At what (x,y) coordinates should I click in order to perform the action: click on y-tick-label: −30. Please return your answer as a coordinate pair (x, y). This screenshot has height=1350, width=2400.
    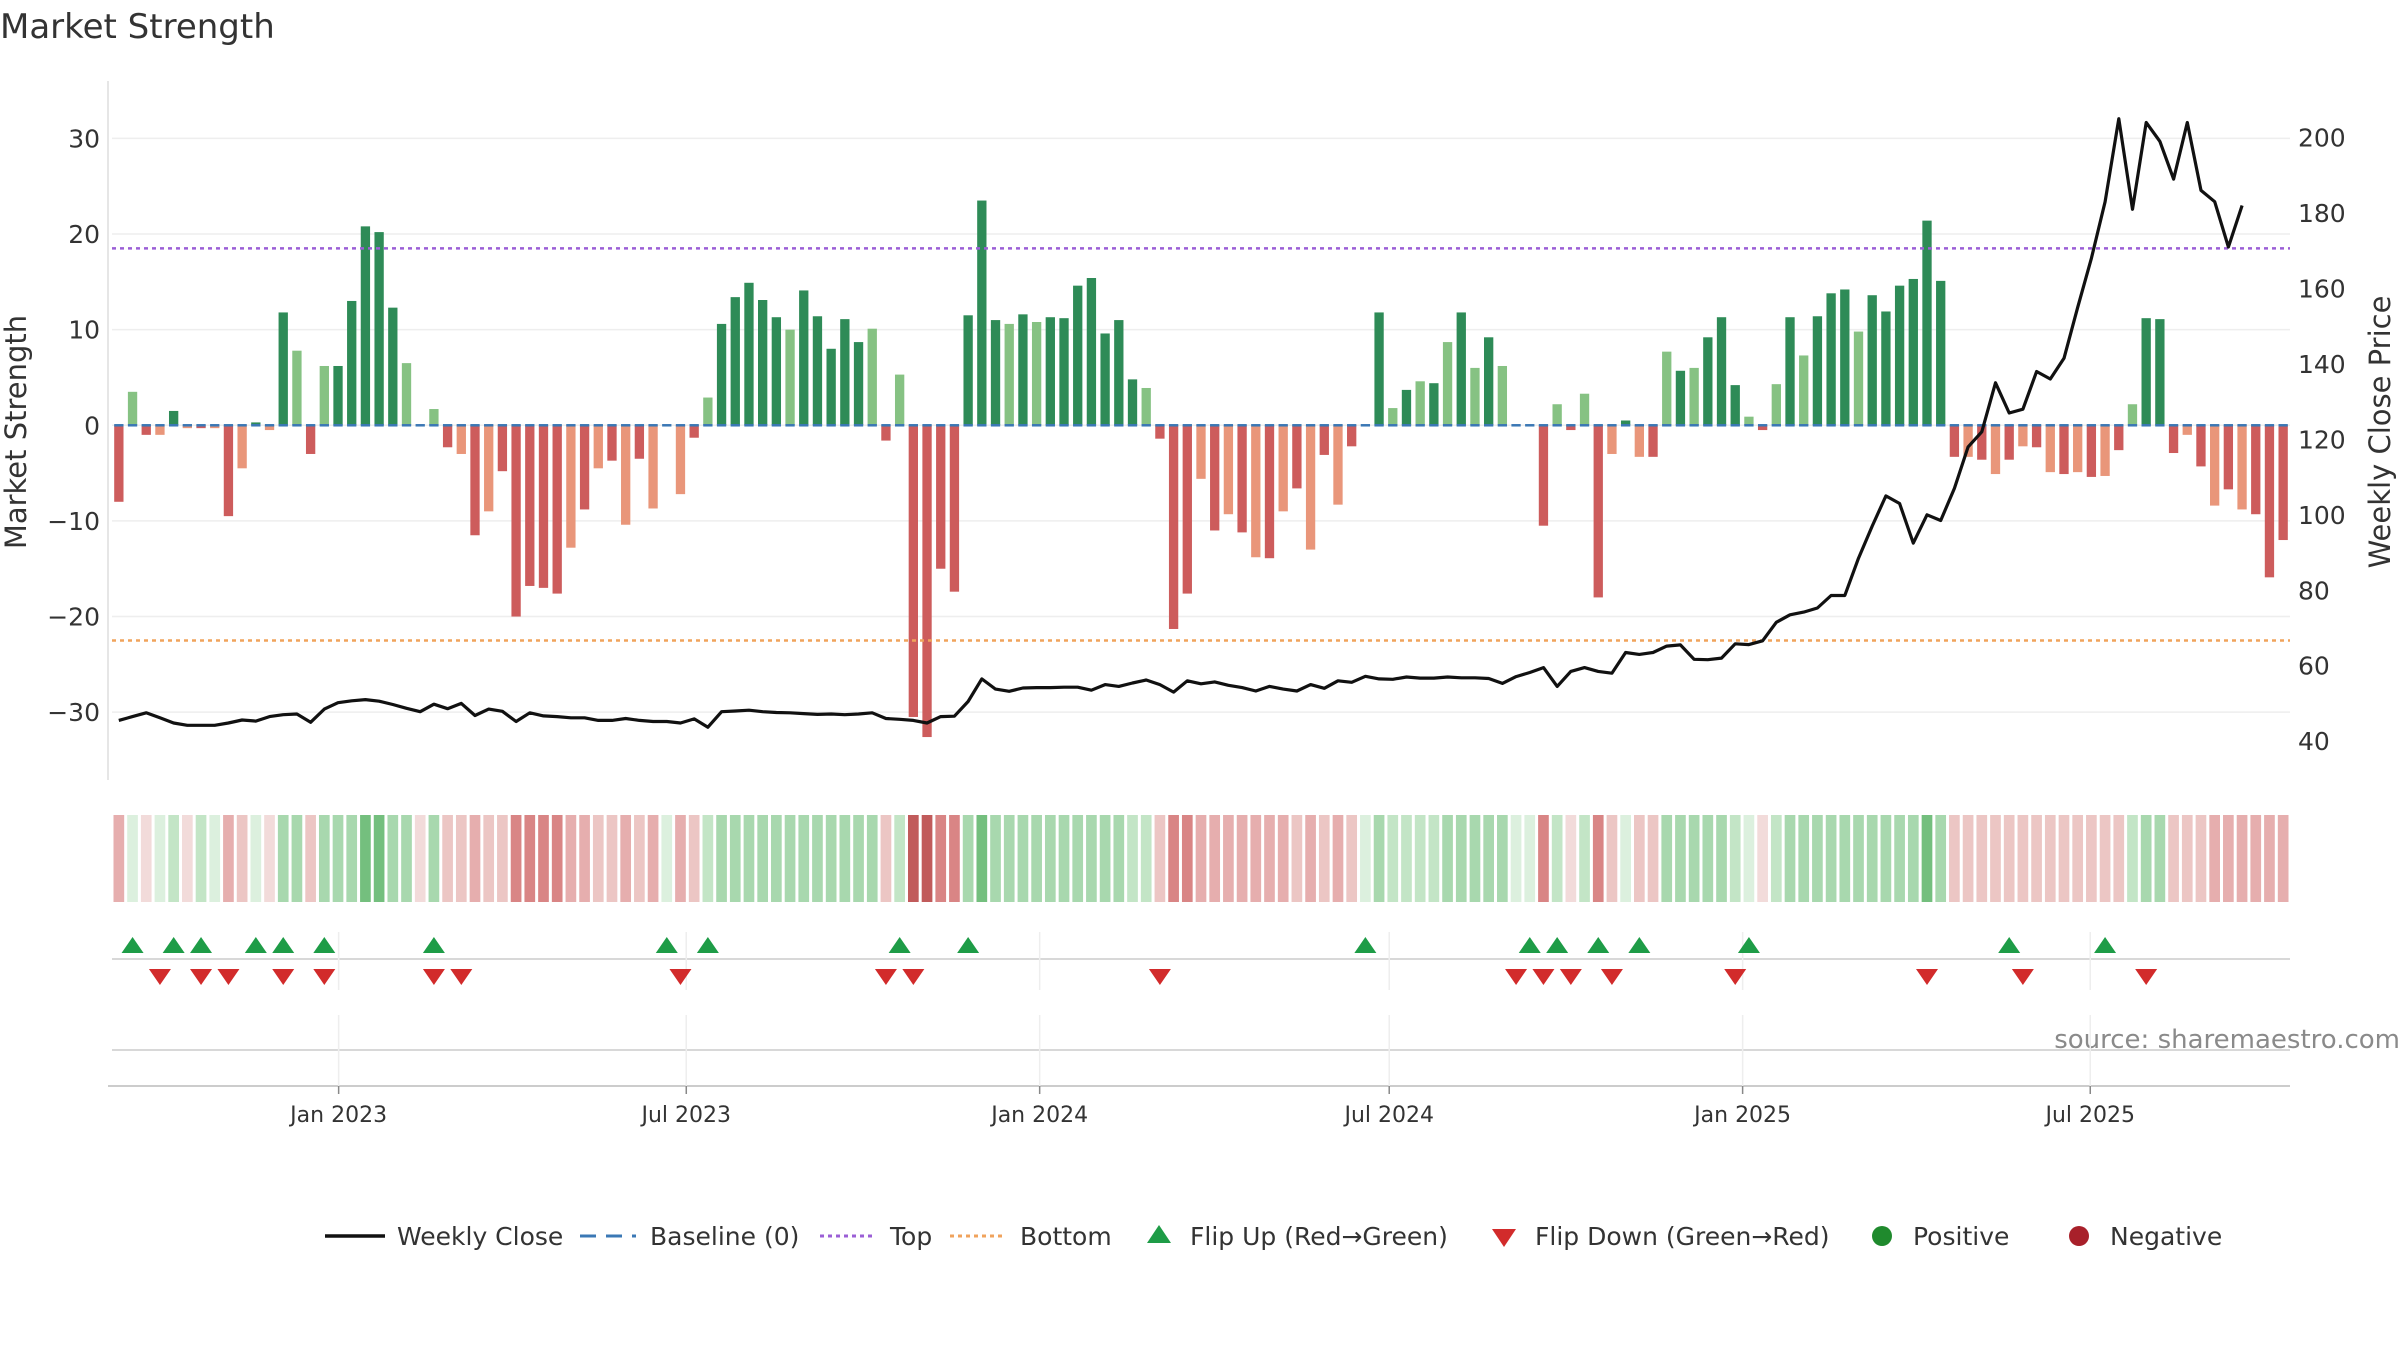
    Looking at the image, I should click on (73, 712).